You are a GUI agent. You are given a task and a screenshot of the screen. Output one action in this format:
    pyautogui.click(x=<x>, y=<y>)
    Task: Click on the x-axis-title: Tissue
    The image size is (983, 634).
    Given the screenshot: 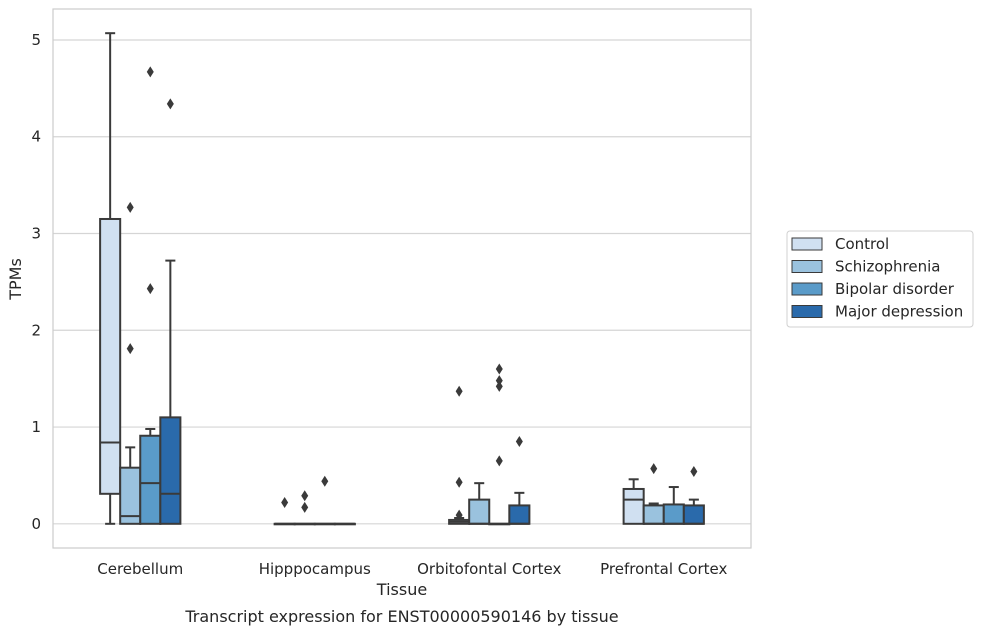 What is the action you would take?
    pyautogui.click(x=401, y=589)
    